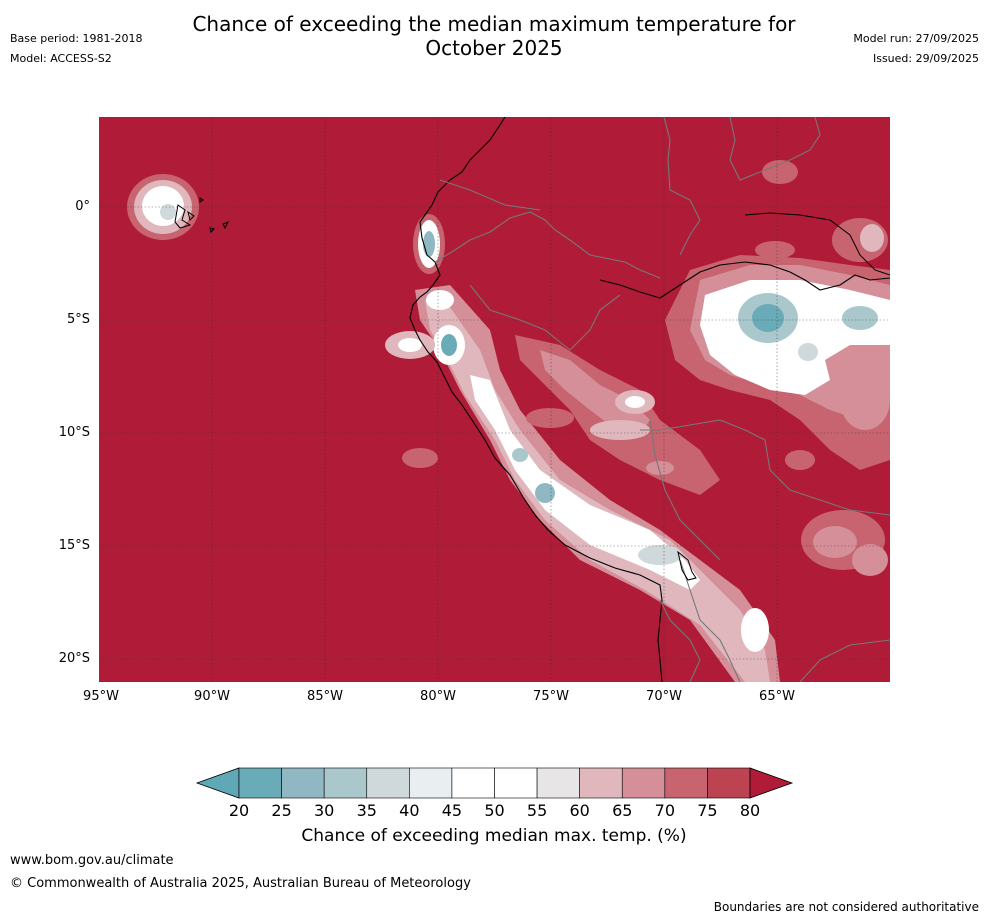 The height and width of the screenshot is (919, 988). What do you see at coordinates (61, 58) in the screenshot?
I see `model-name: Model: ACCESS-S2` at bounding box center [61, 58].